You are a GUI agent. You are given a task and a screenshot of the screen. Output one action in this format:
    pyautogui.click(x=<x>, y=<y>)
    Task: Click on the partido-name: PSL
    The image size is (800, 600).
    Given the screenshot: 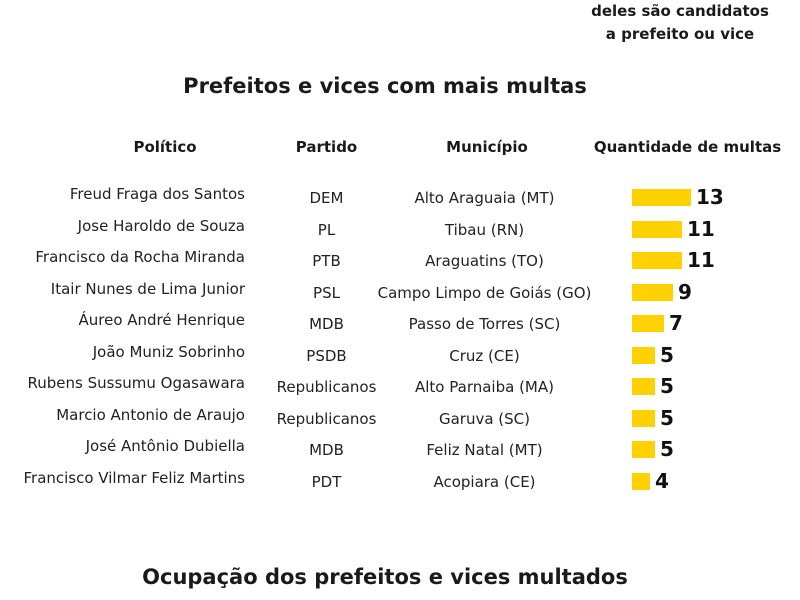 What is the action you would take?
    pyautogui.click(x=326, y=292)
    